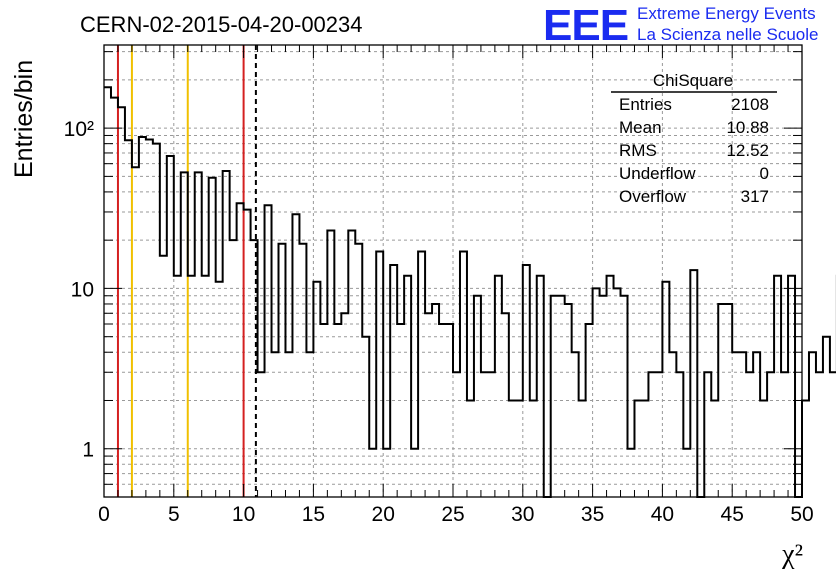  I want to click on x-tick-label: 30, so click(522, 514).